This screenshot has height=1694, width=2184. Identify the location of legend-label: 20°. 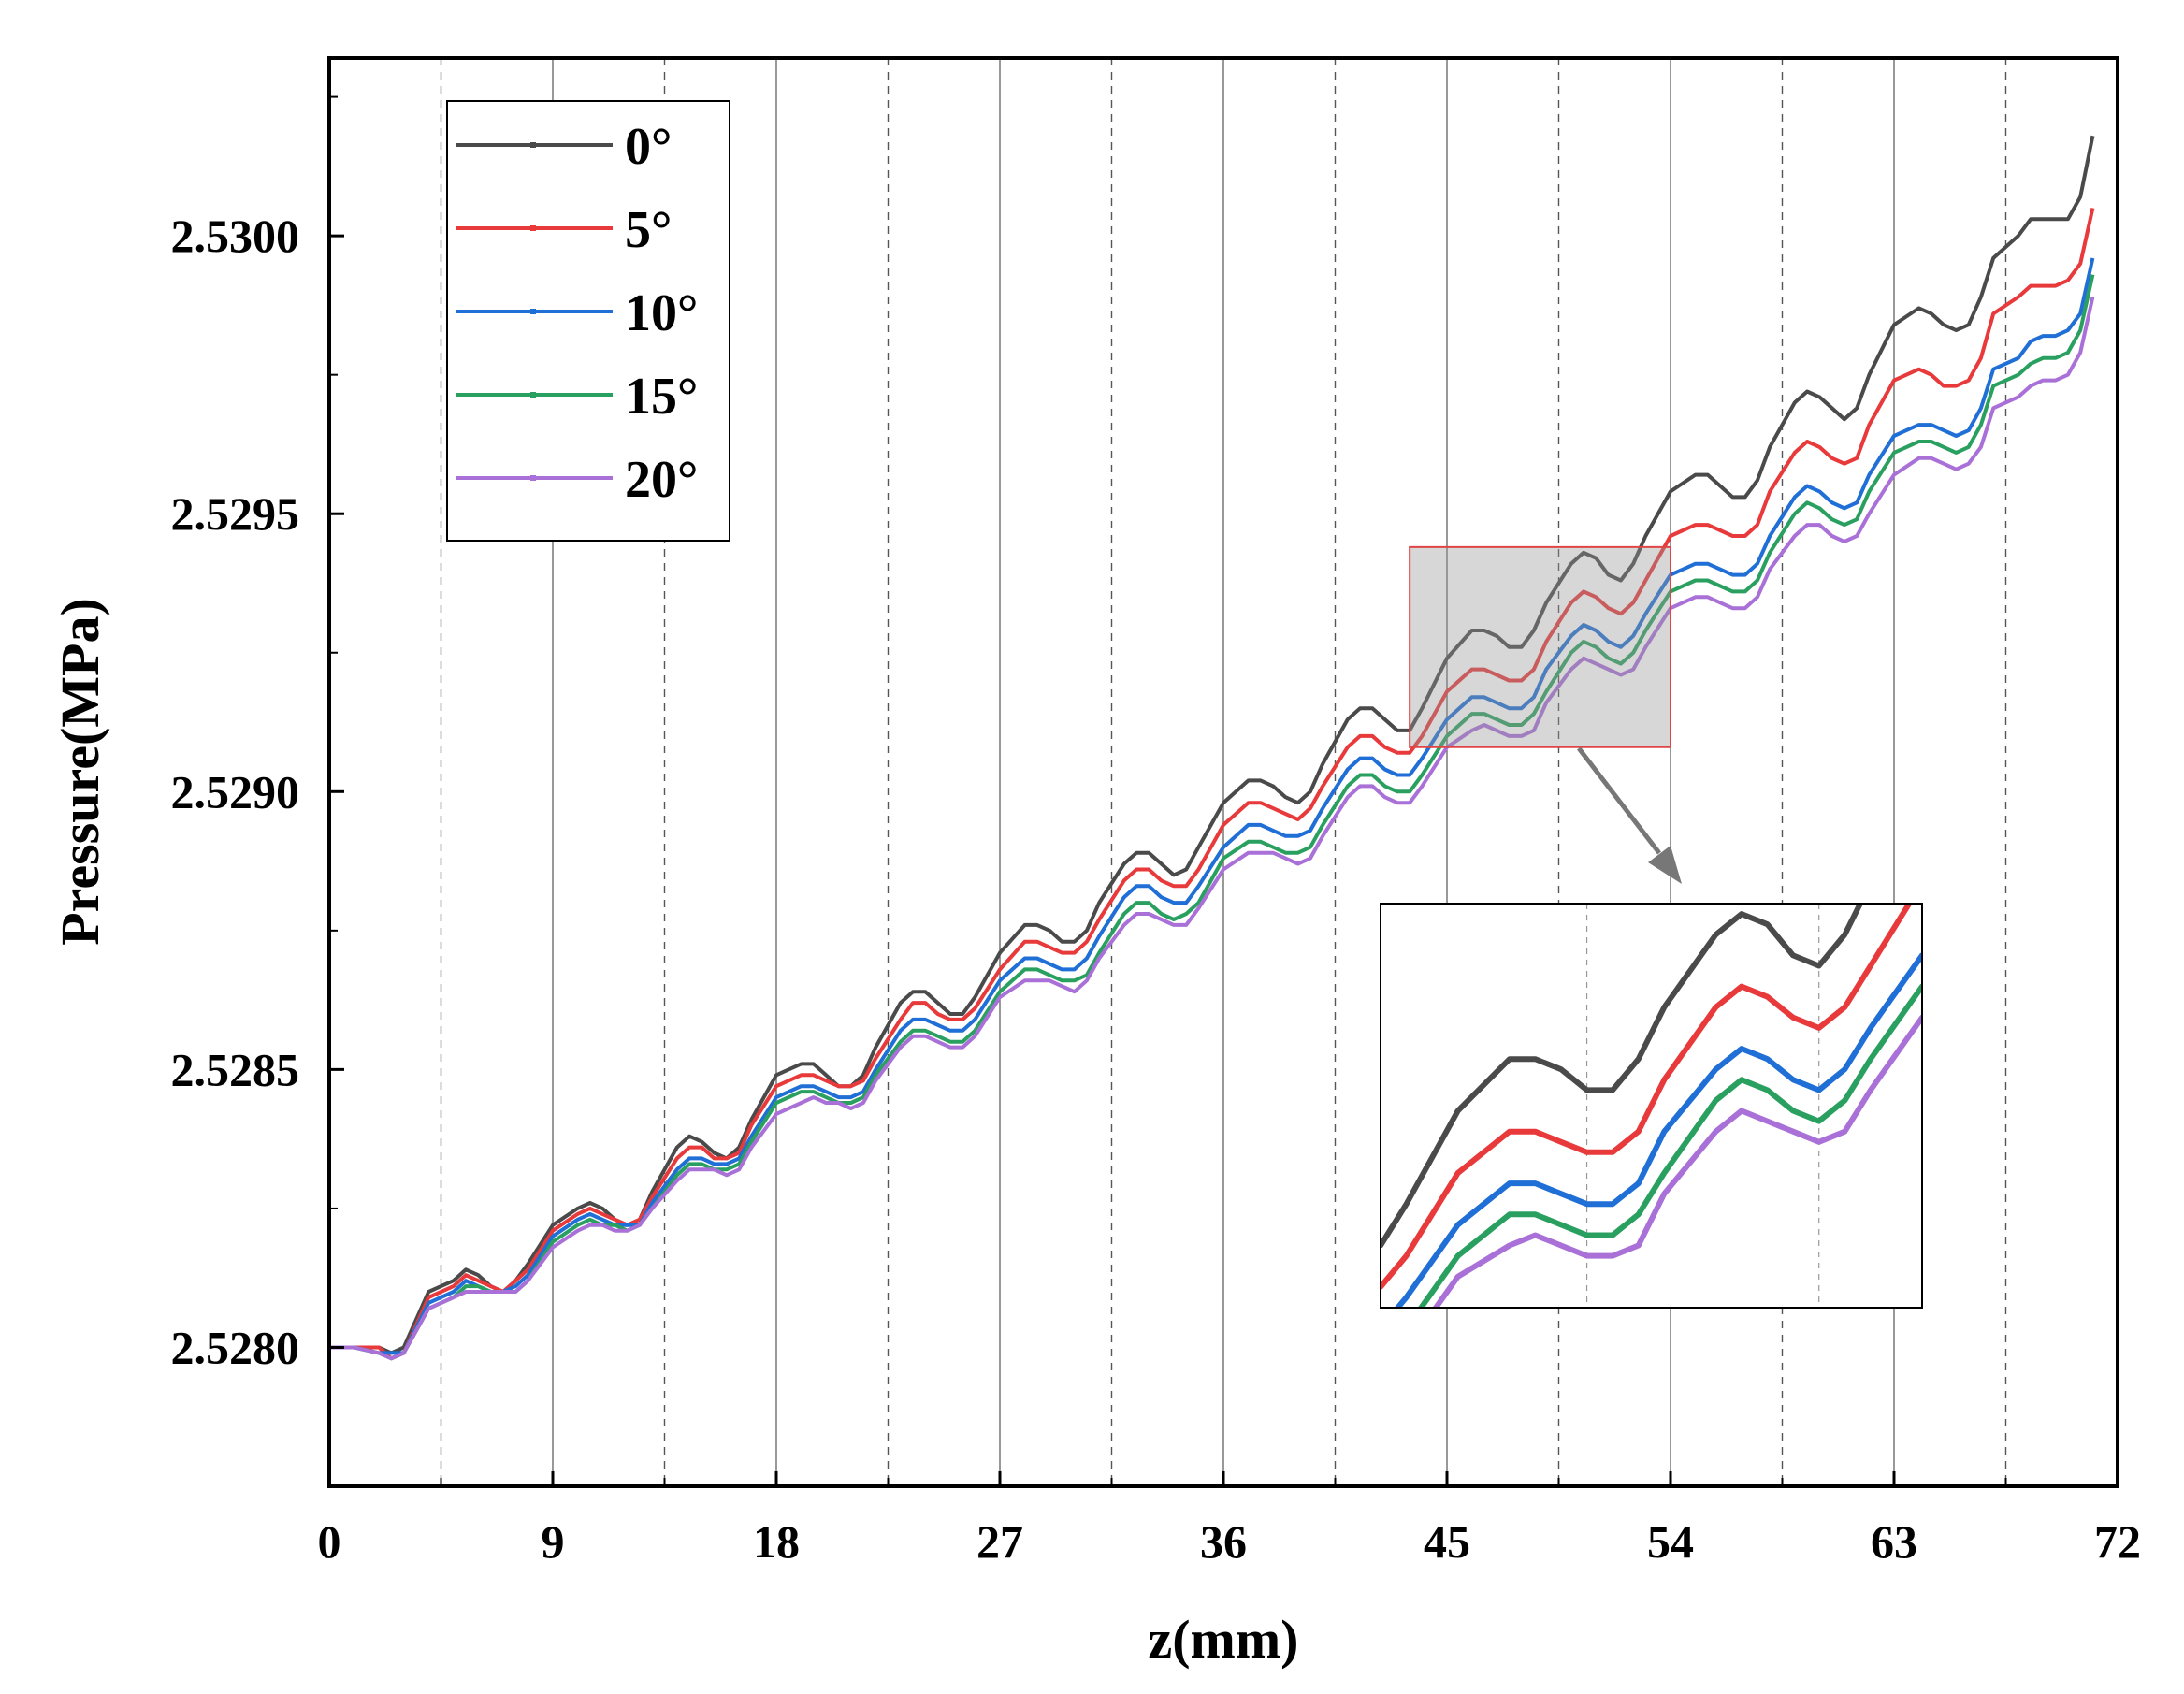
(661, 480).